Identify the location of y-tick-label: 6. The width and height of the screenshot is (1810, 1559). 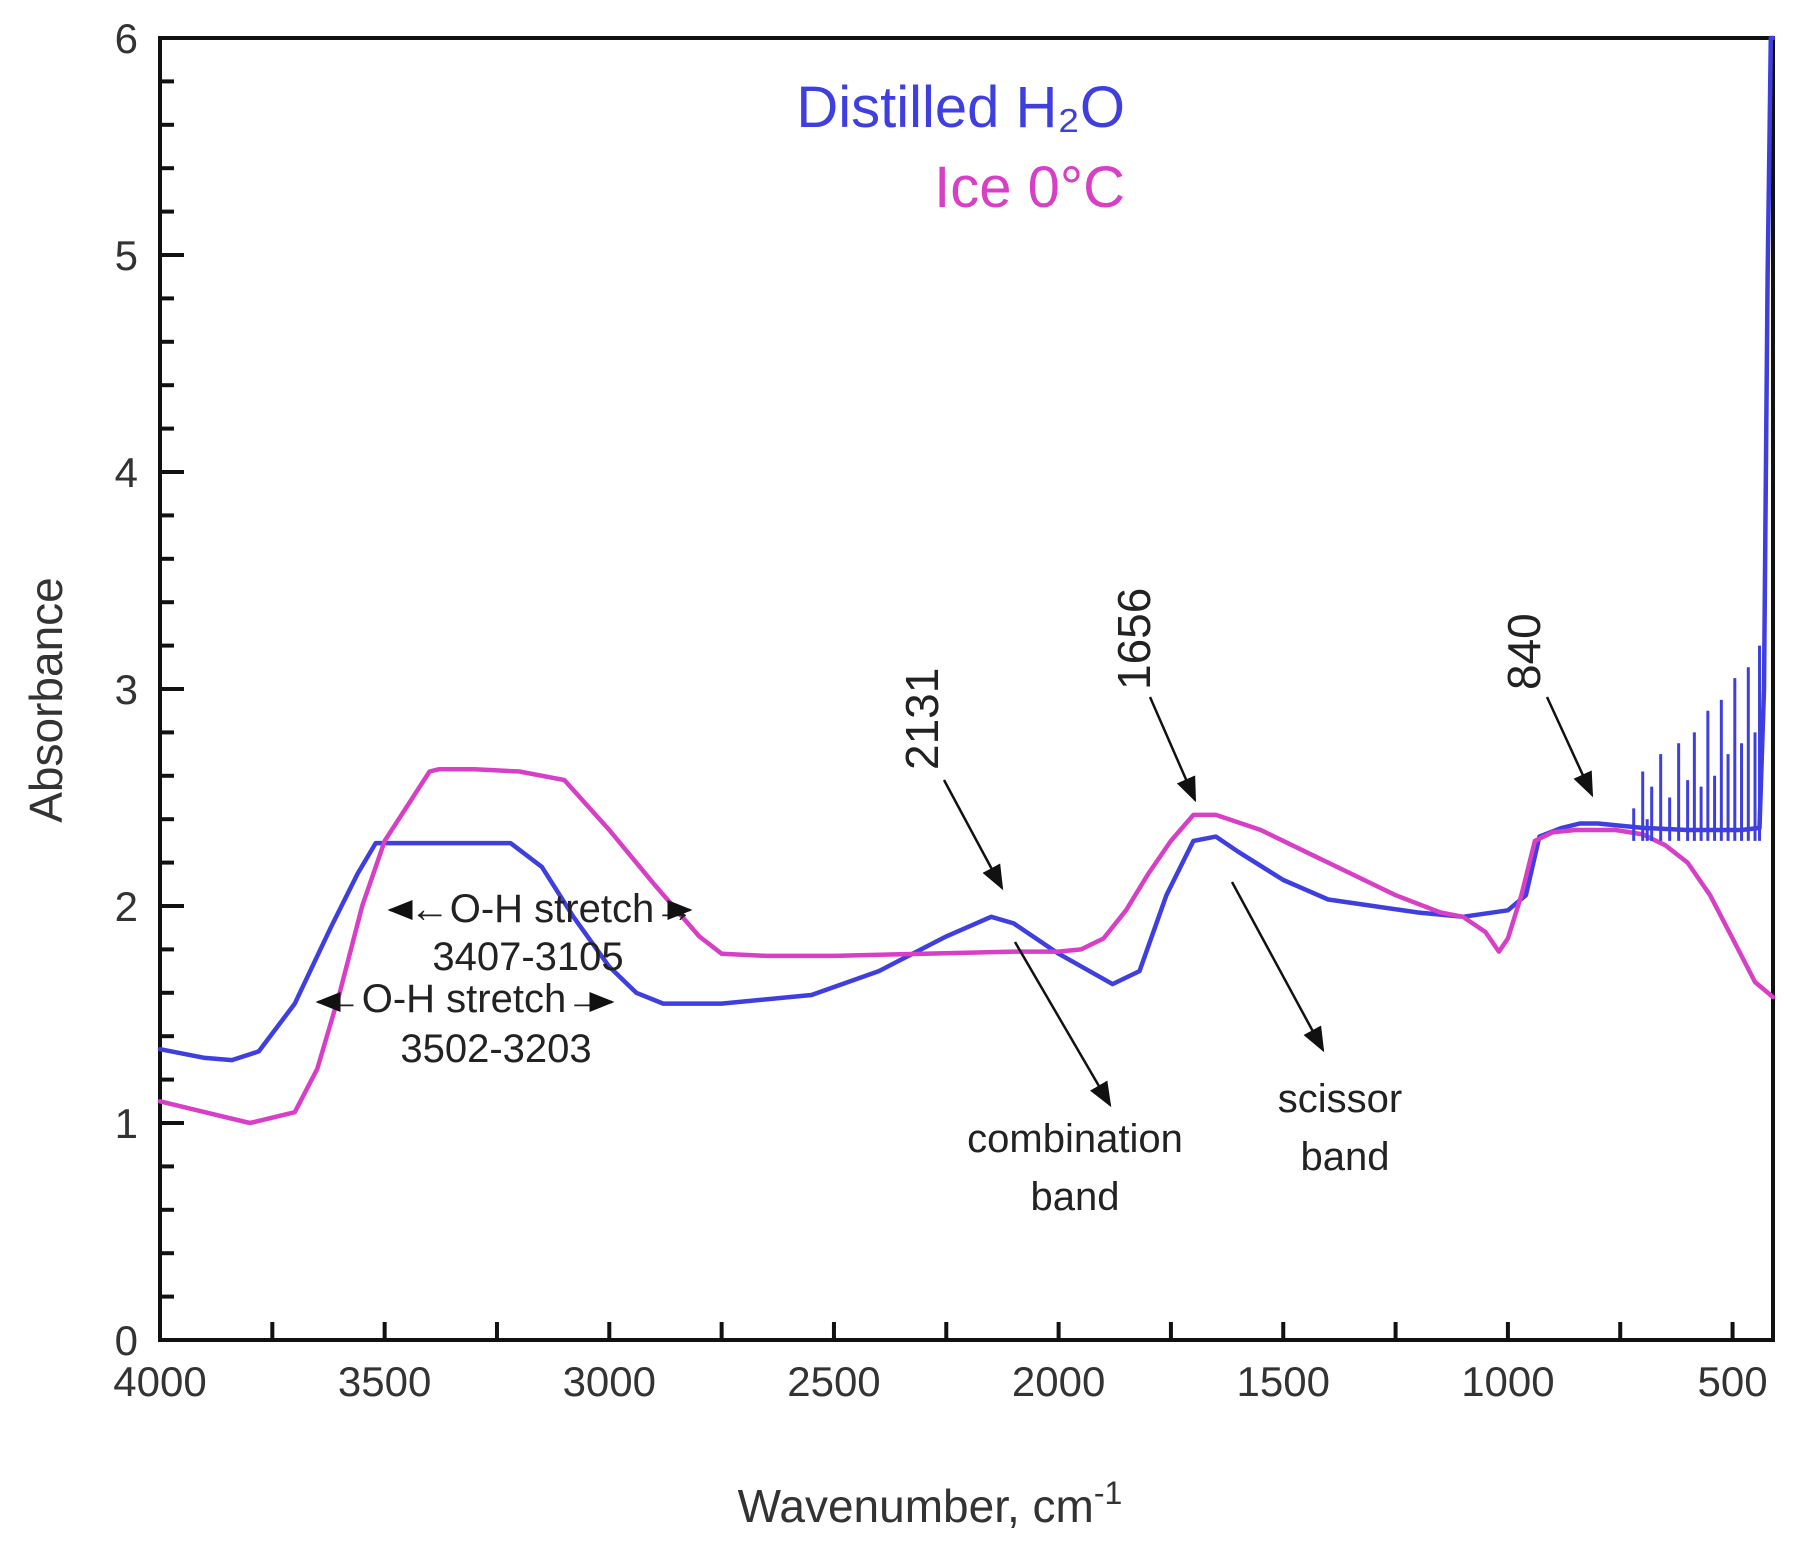
(126, 38).